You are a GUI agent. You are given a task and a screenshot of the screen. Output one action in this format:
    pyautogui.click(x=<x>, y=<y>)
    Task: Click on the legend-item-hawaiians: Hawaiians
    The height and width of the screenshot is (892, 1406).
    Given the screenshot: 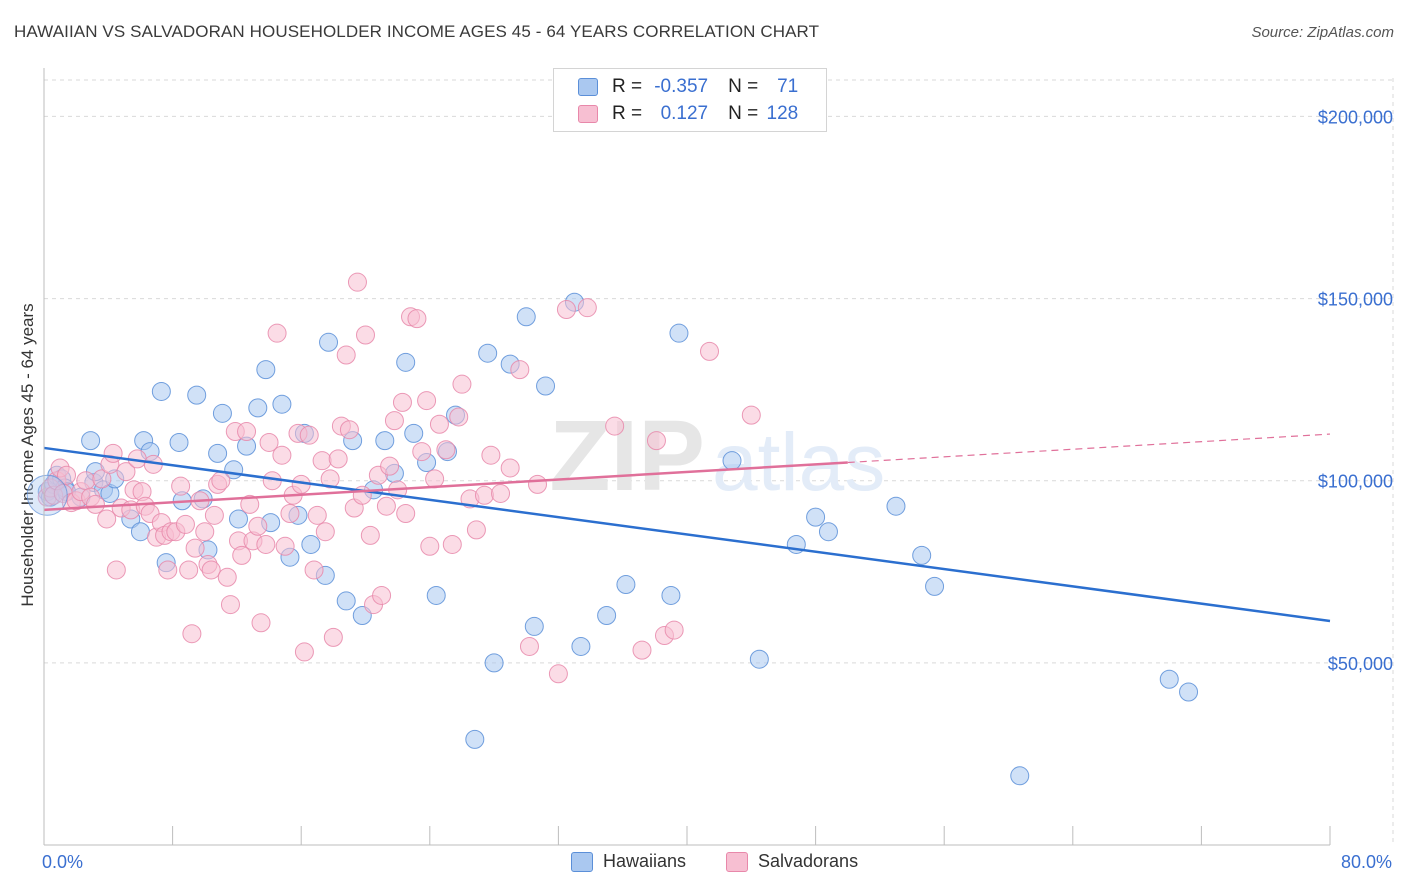 What is the action you would take?
    pyautogui.click(x=628, y=861)
    